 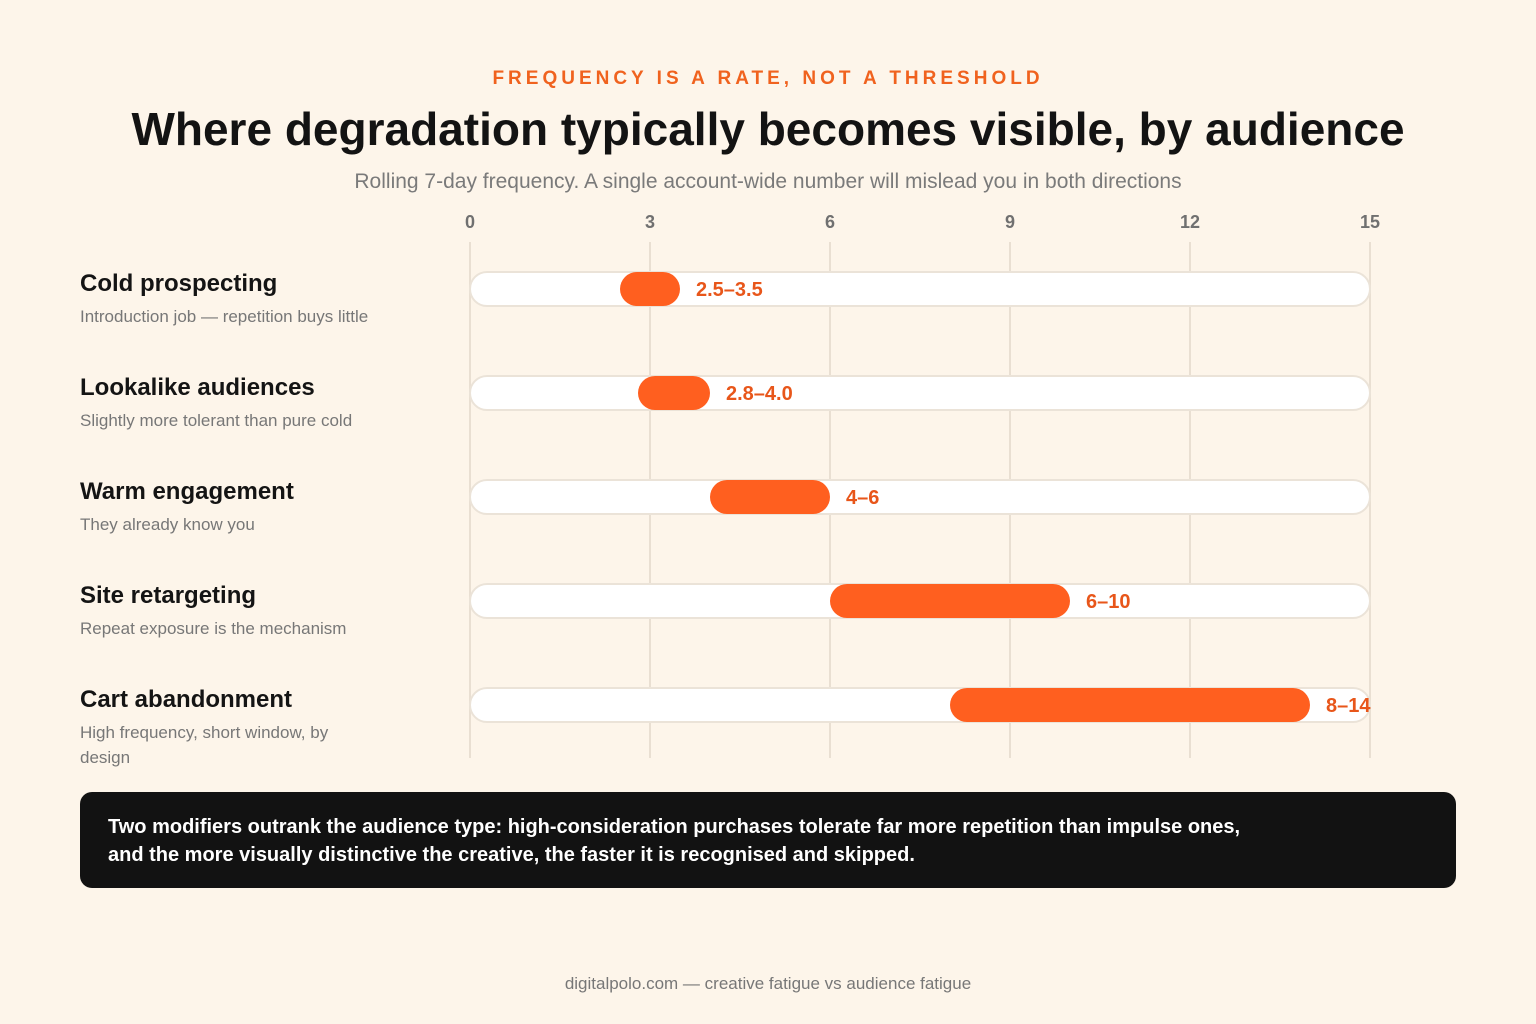 What do you see at coordinates (179, 283) in the screenshot?
I see `row-name: Cold prospecting` at bounding box center [179, 283].